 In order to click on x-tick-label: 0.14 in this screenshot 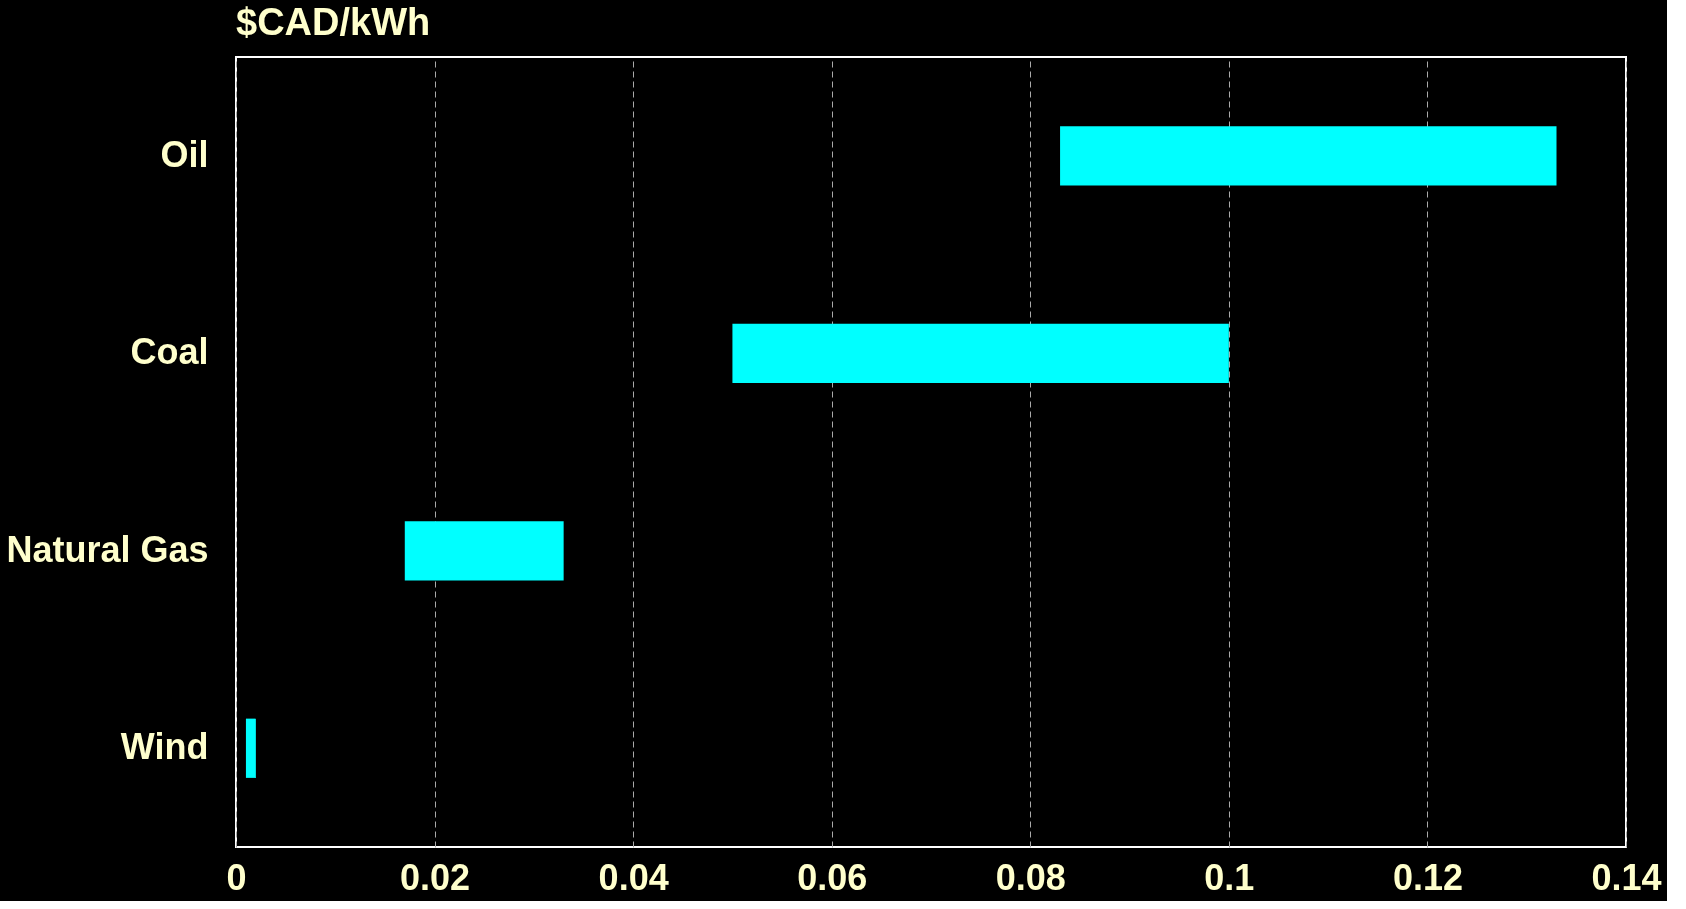, I will do `click(1626, 877)`.